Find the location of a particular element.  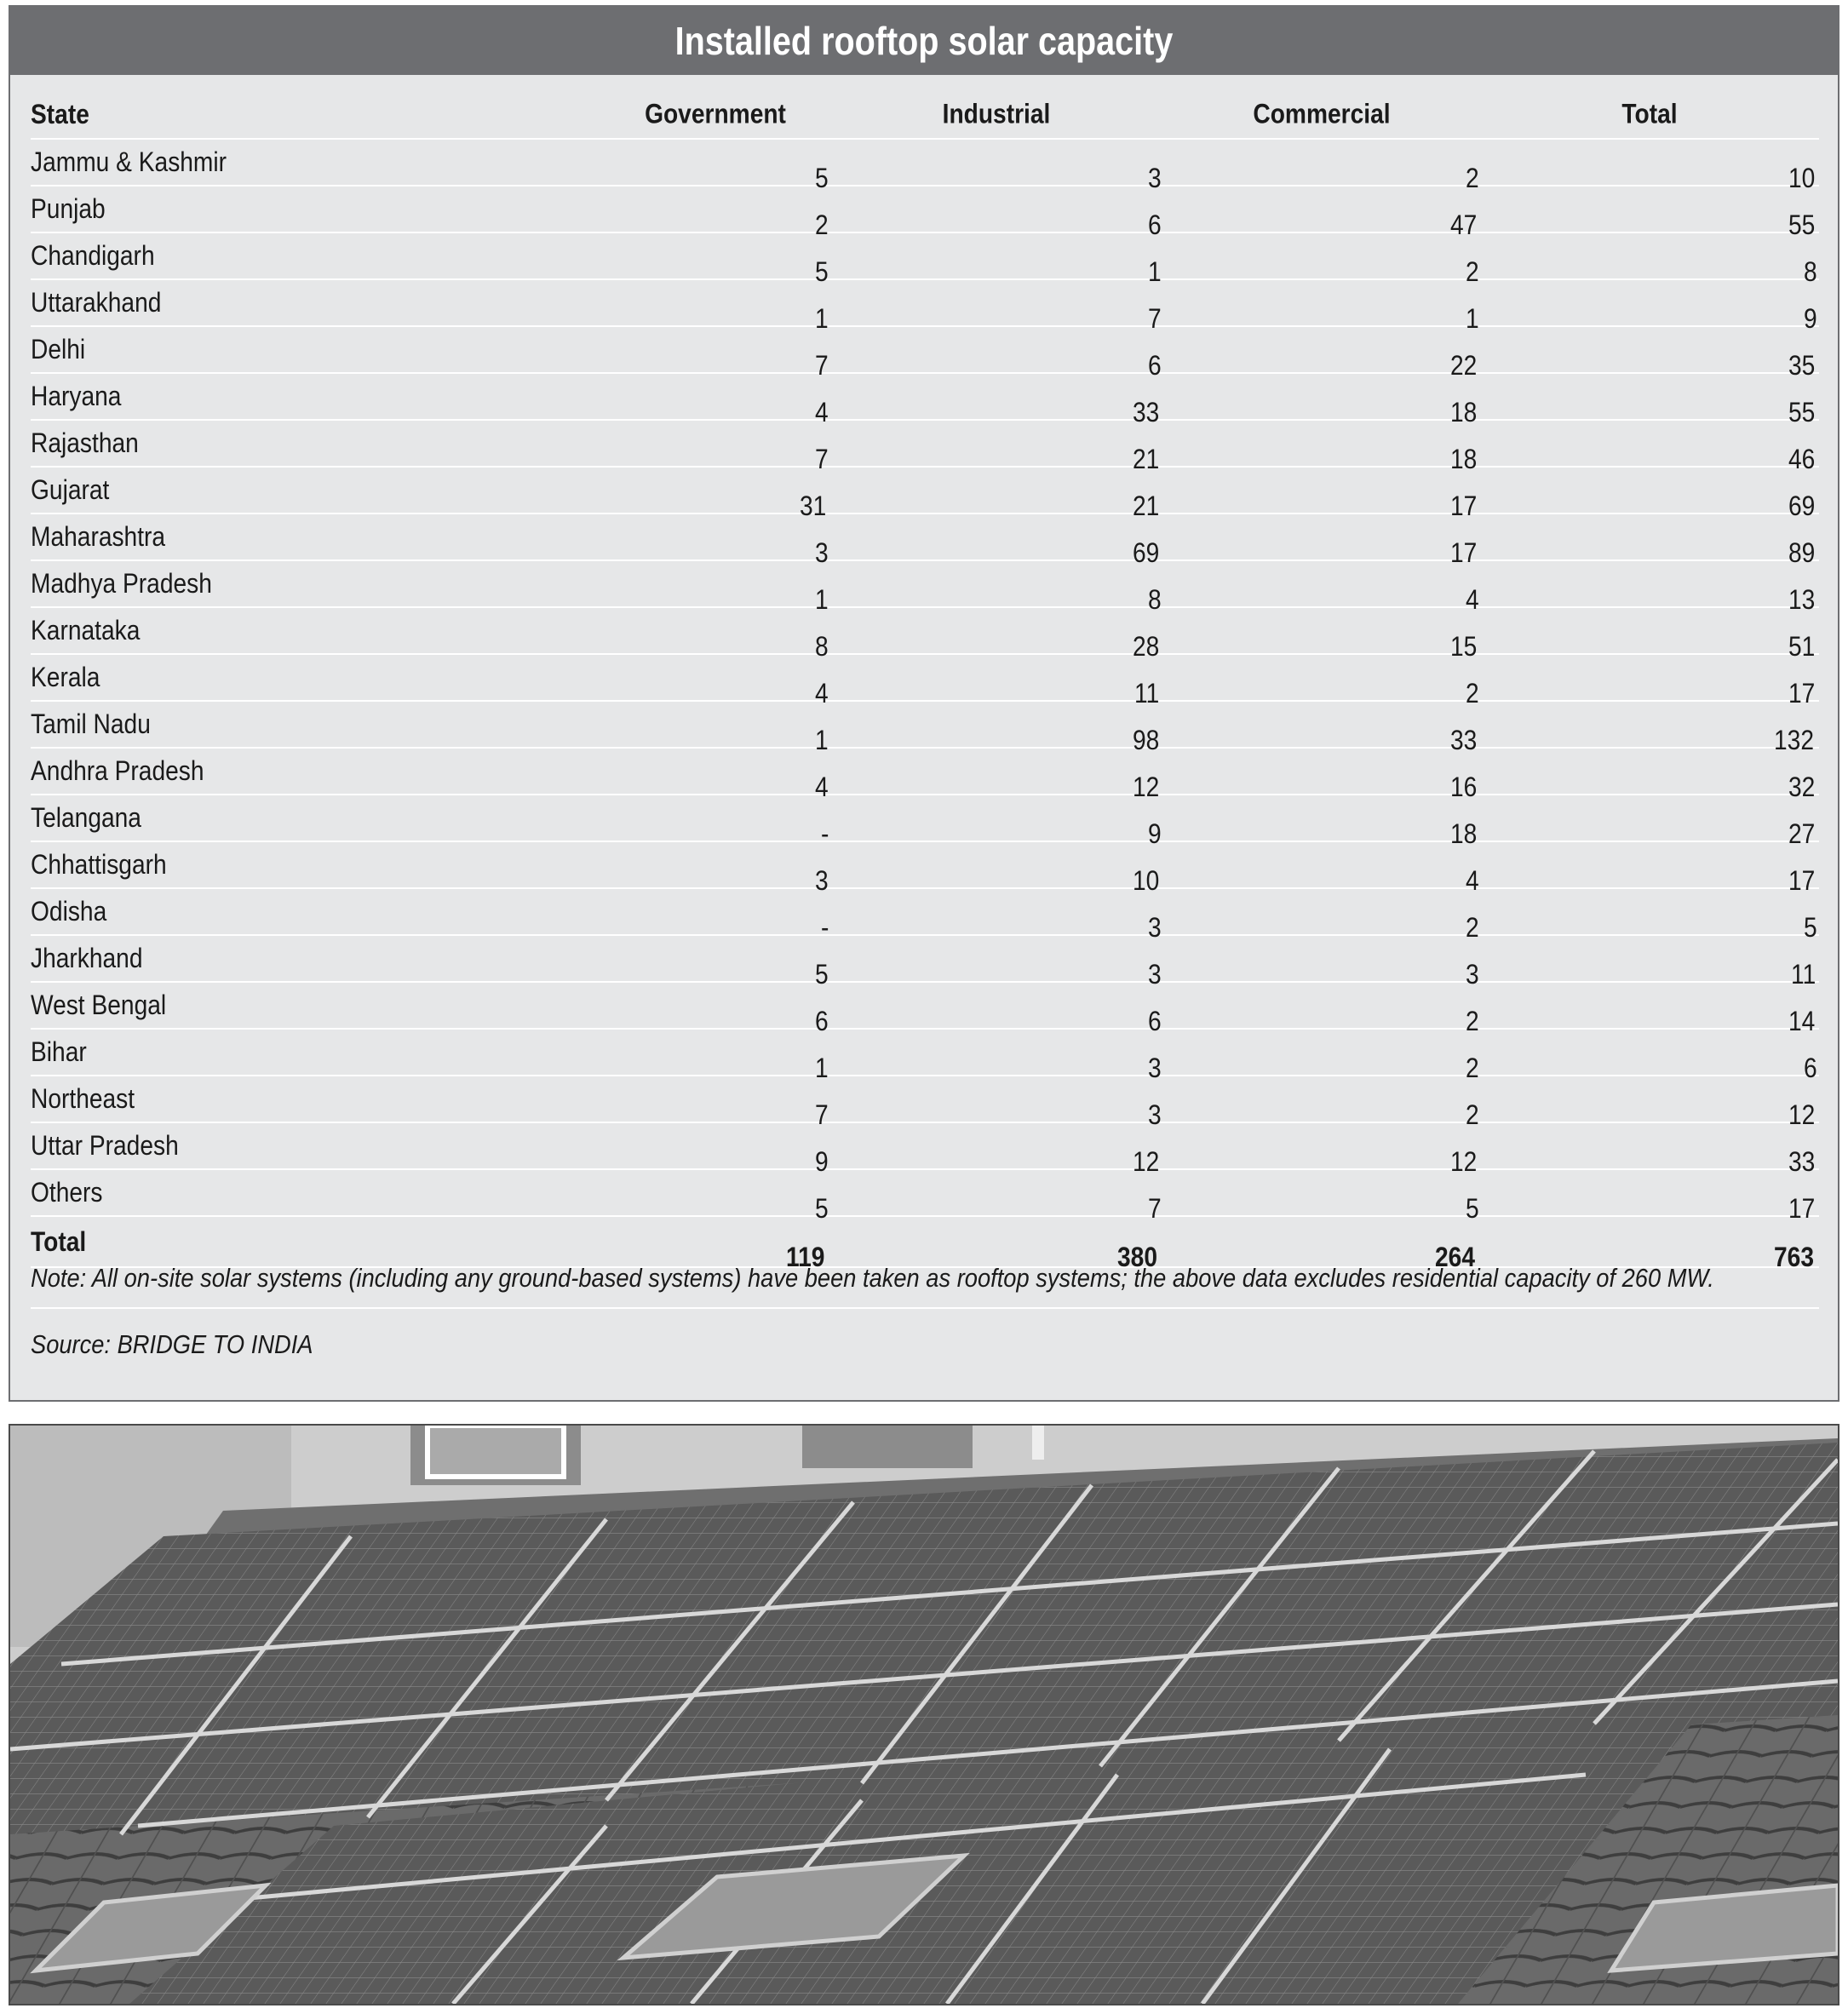

cell-industrial: 380 is located at coordinates (996, 1244).